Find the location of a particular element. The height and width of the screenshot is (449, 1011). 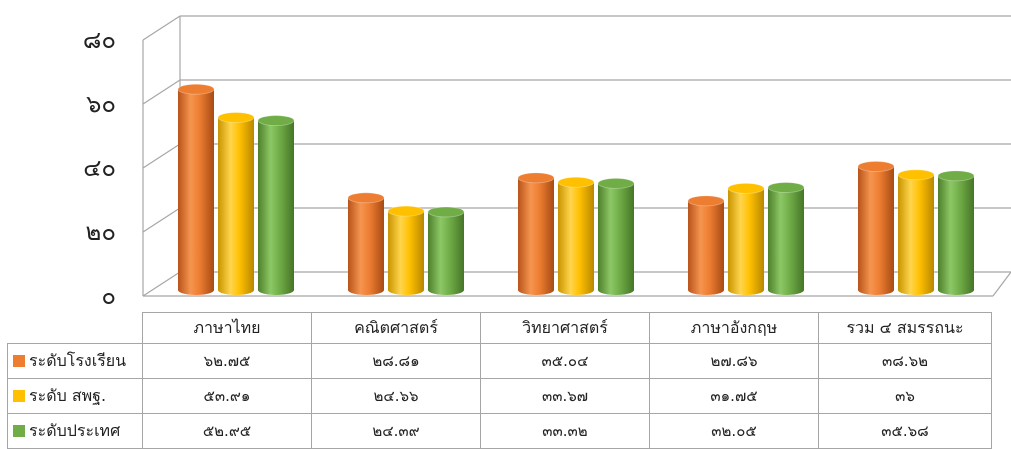

y-axis-ticks: ๐ ๒๐ ๔๐ ๖๐ ๘๐ is located at coordinates (99, 168).